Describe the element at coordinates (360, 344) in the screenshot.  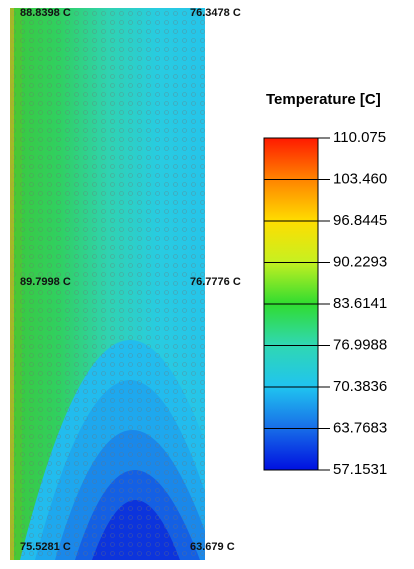
I see `level-label: 76.9988` at that location.